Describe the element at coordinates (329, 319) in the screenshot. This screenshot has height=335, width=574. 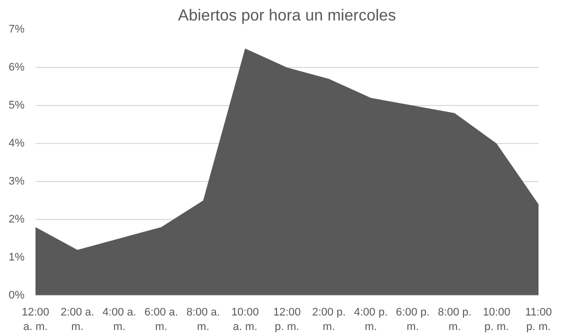
I see `x-tick-label: 2:00 p. m.` at that location.